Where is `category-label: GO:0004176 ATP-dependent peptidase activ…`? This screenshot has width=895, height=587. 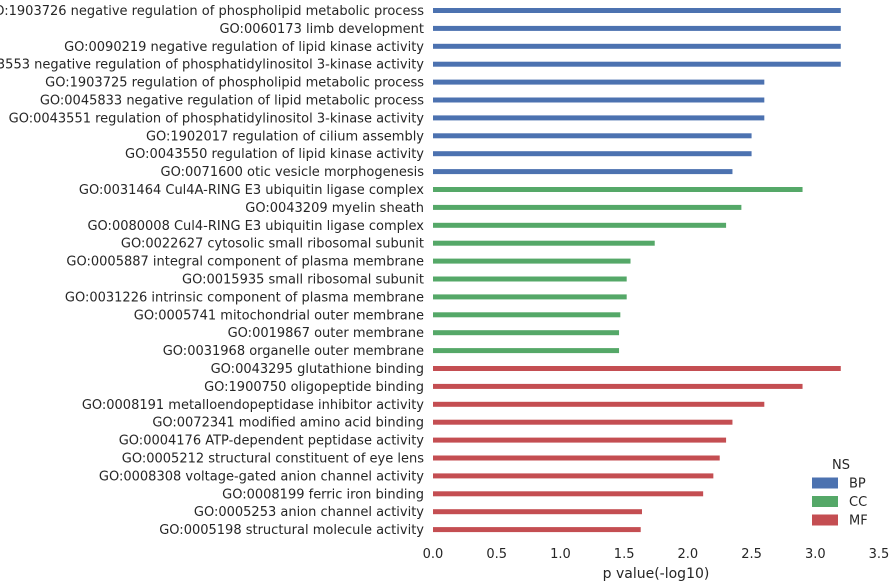
category-label: GO:0004176 ATP-dependent peptidase activ… is located at coordinates (272, 441).